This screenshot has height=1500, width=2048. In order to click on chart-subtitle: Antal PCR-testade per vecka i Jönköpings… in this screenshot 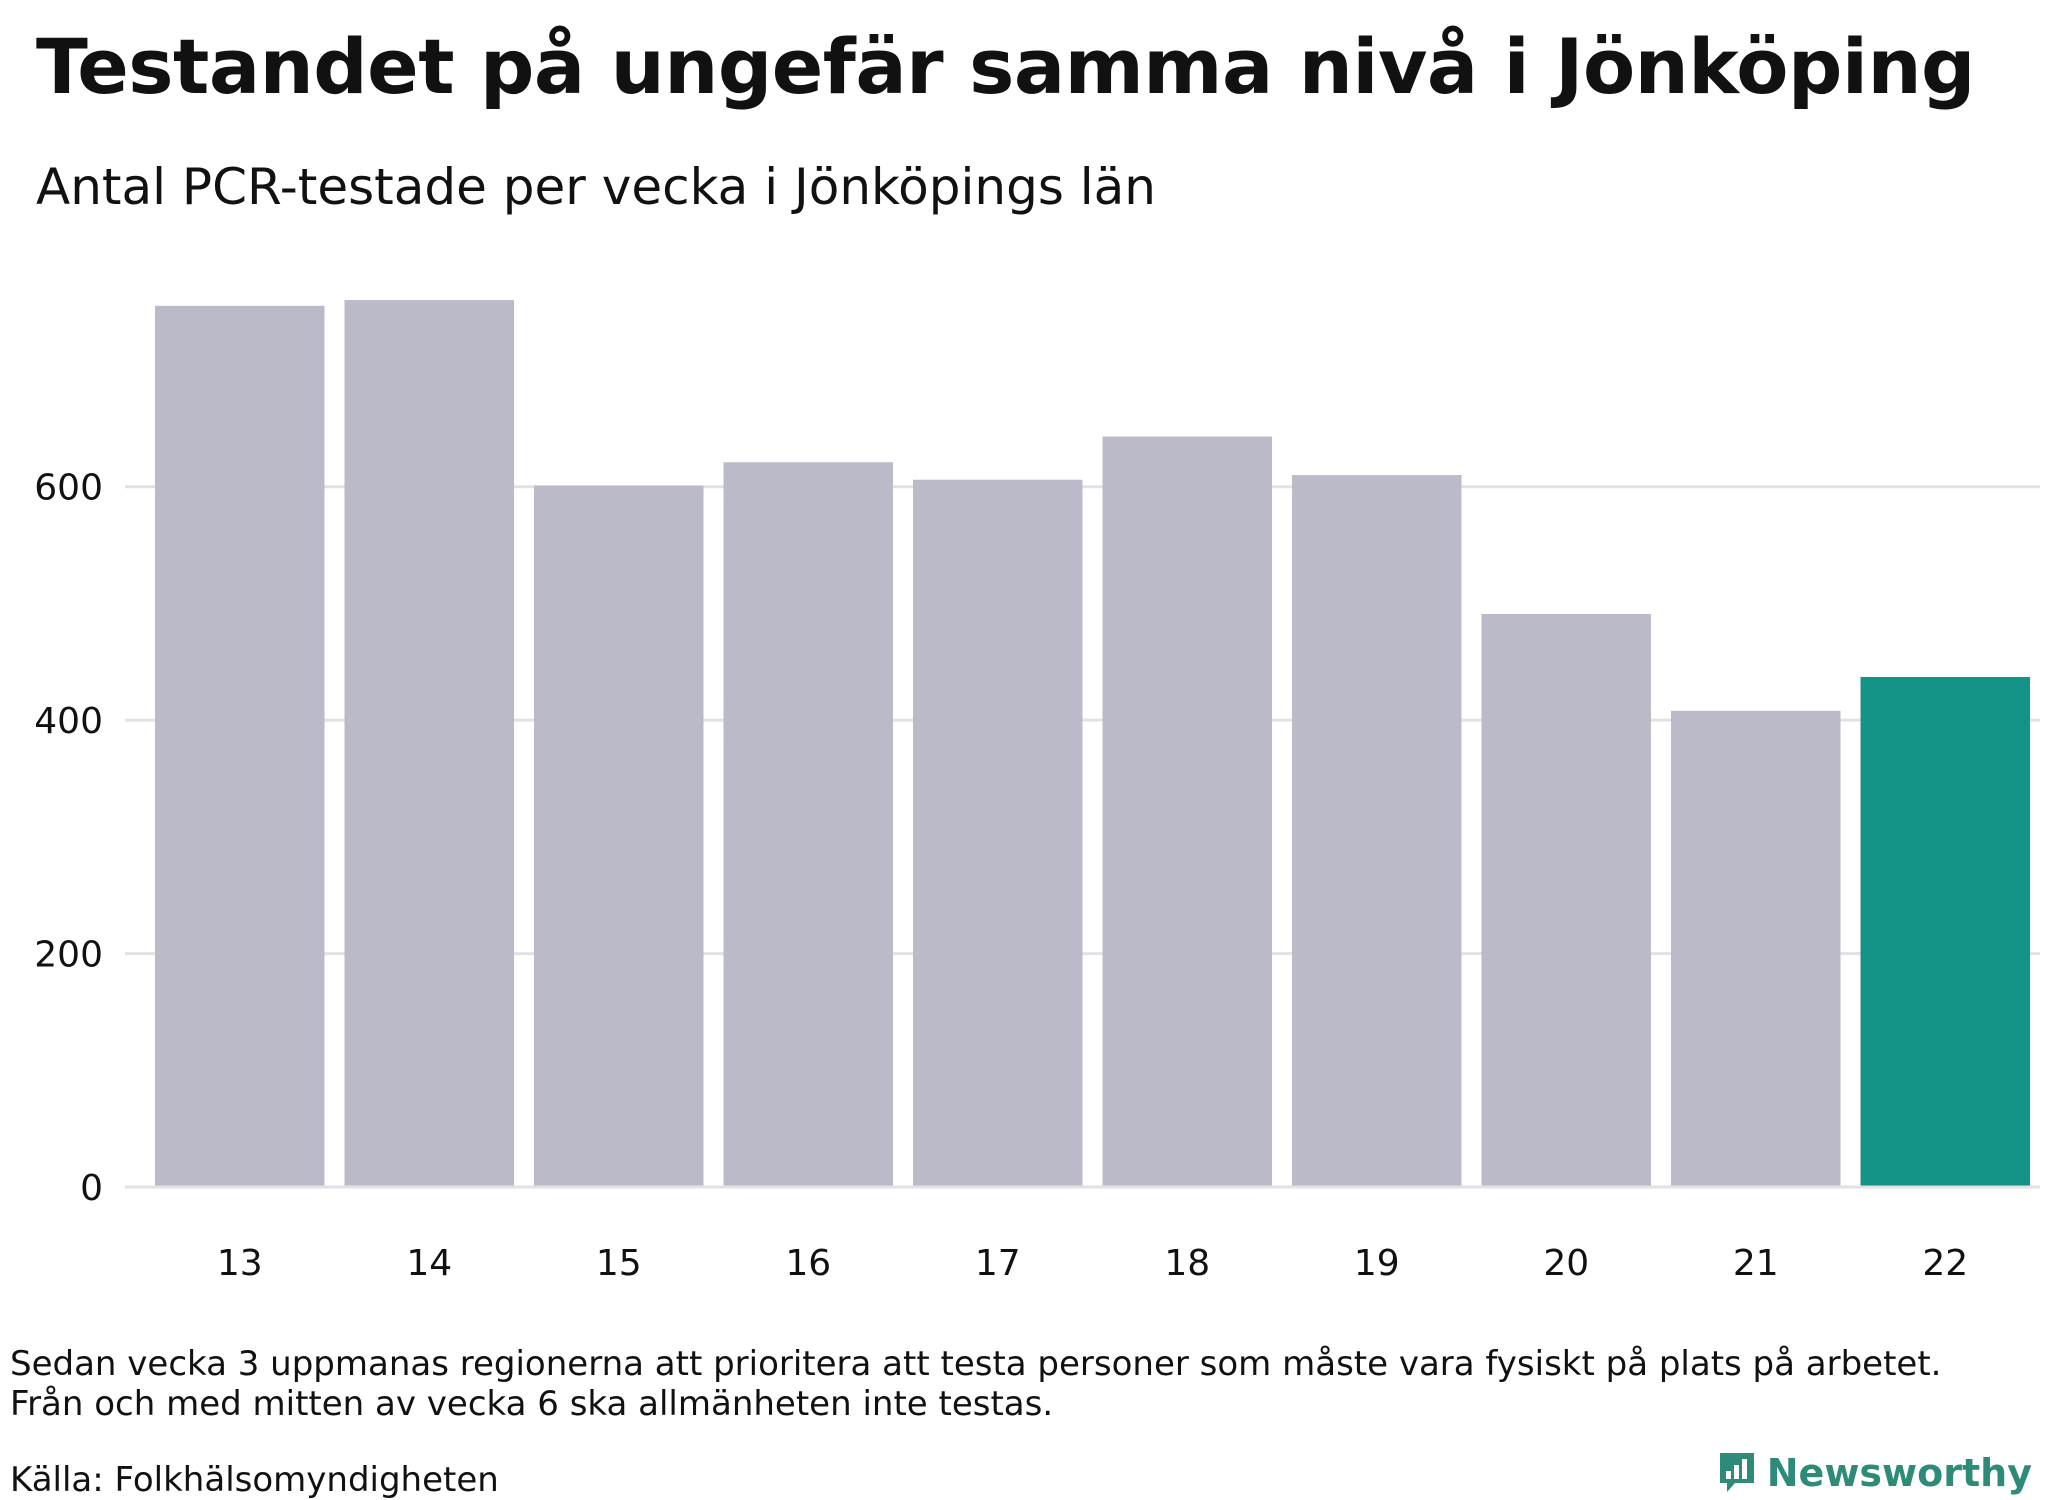, I will do `click(596, 187)`.